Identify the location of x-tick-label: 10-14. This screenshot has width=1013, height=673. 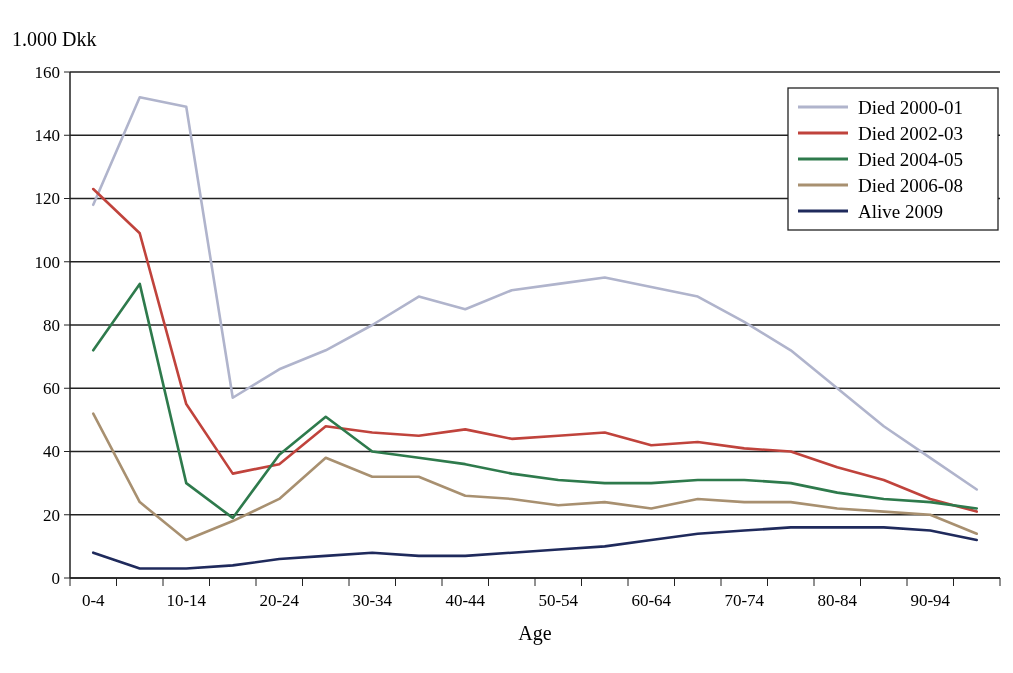
(186, 600).